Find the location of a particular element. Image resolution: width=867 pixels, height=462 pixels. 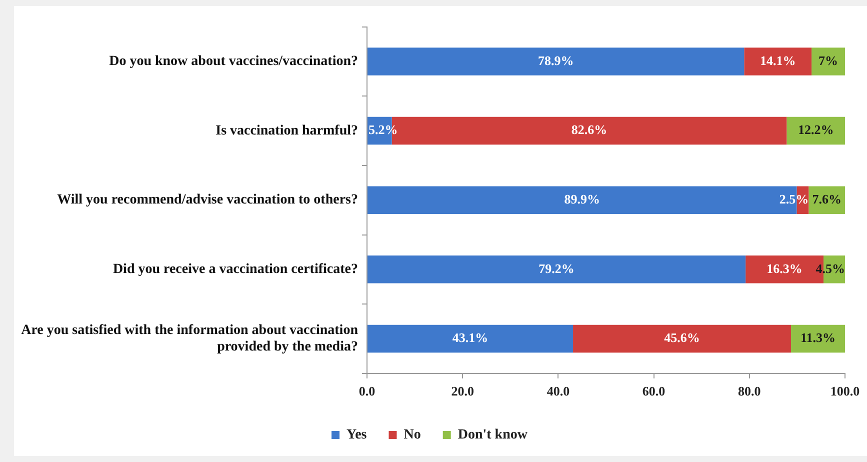

data-label: 7% is located at coordinates (828, 60).